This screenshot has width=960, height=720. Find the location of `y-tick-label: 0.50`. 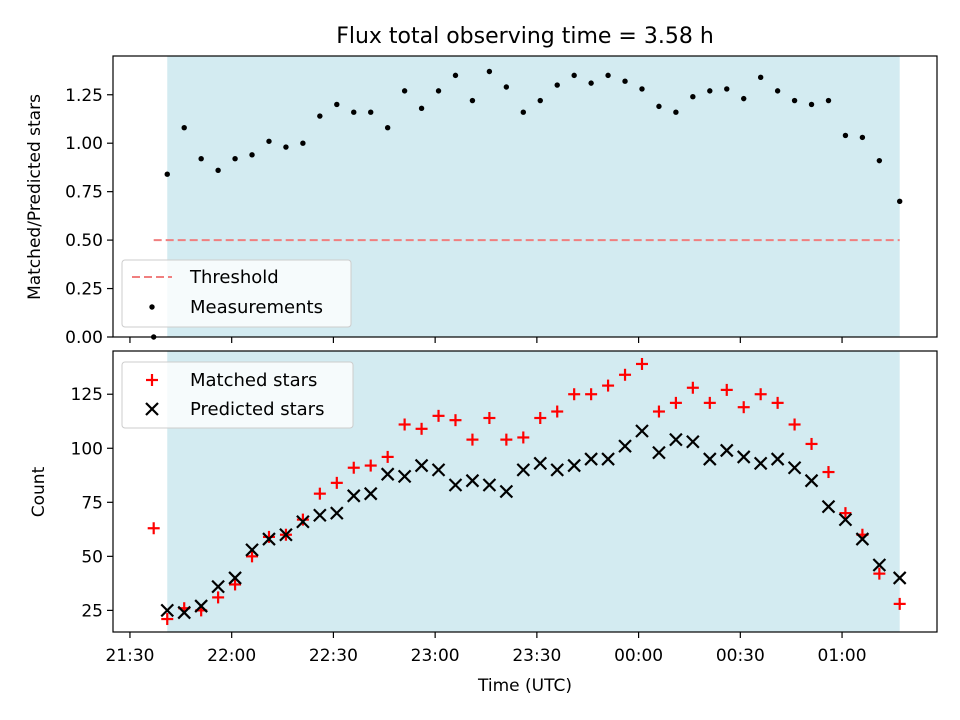

y-tick-label: 0.50 is located at coordinates (84, 241).